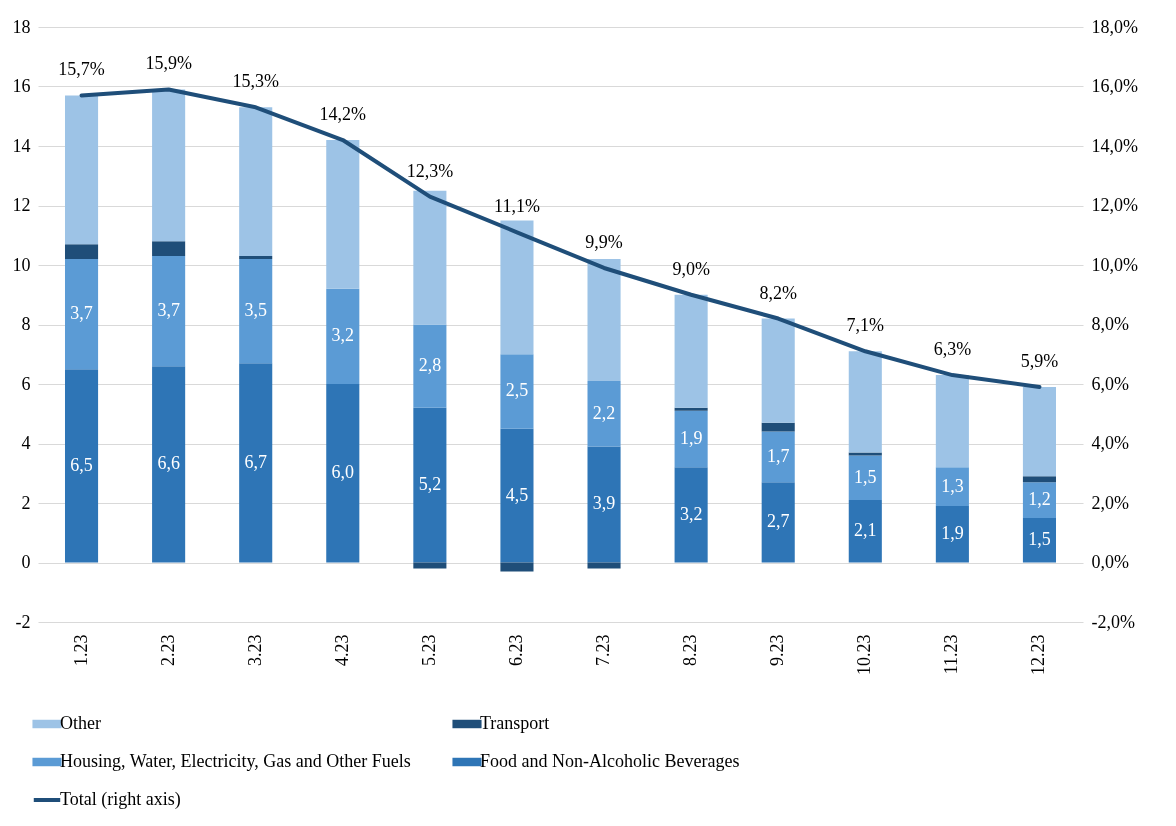 The width and height of the screenshot is (1176, 826). I want to click on x-tick-label: 12.23, so click(1038, 654).